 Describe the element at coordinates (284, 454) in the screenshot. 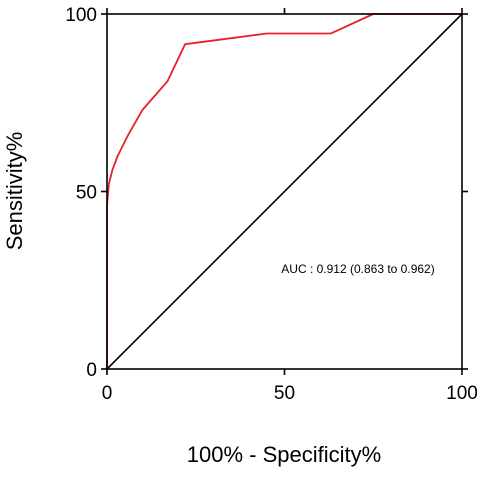

I see `x-axis-title: 100% - Specificity%` at that location.